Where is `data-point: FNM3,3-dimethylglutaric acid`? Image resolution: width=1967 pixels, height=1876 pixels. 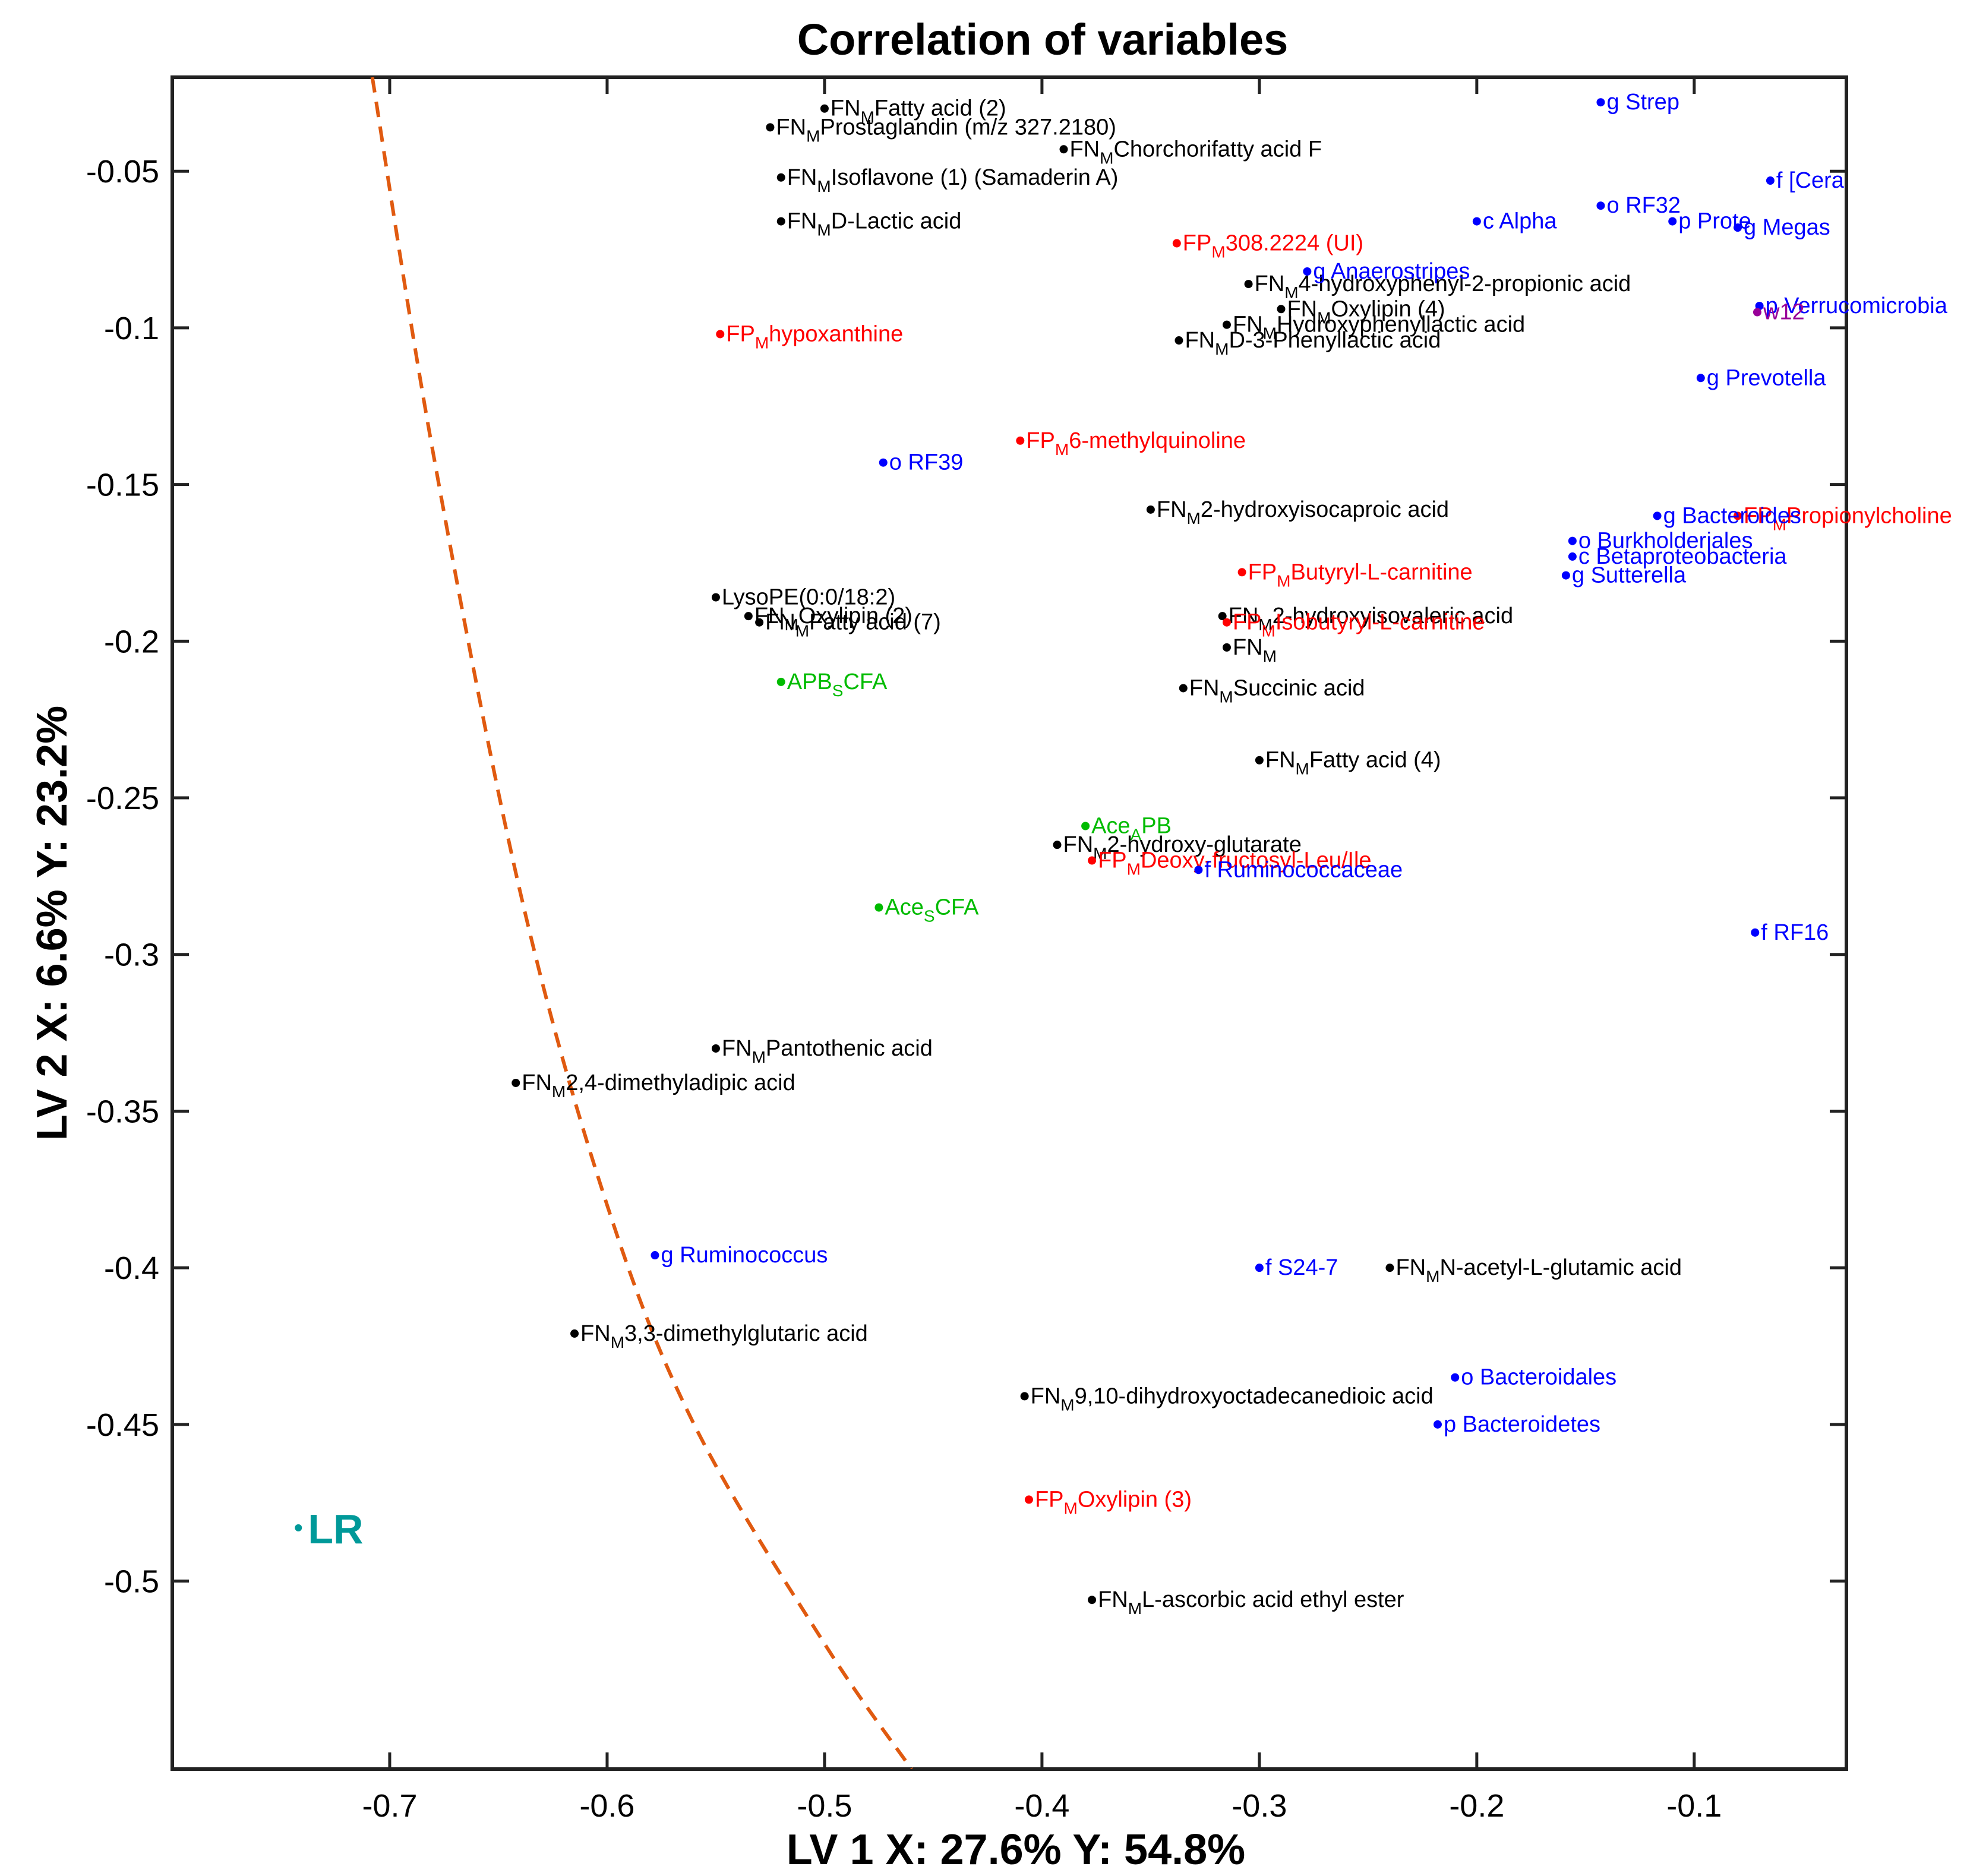 data-point: FNM3,3-dimethylglutaric acid is located at coordinates (719, 1336).